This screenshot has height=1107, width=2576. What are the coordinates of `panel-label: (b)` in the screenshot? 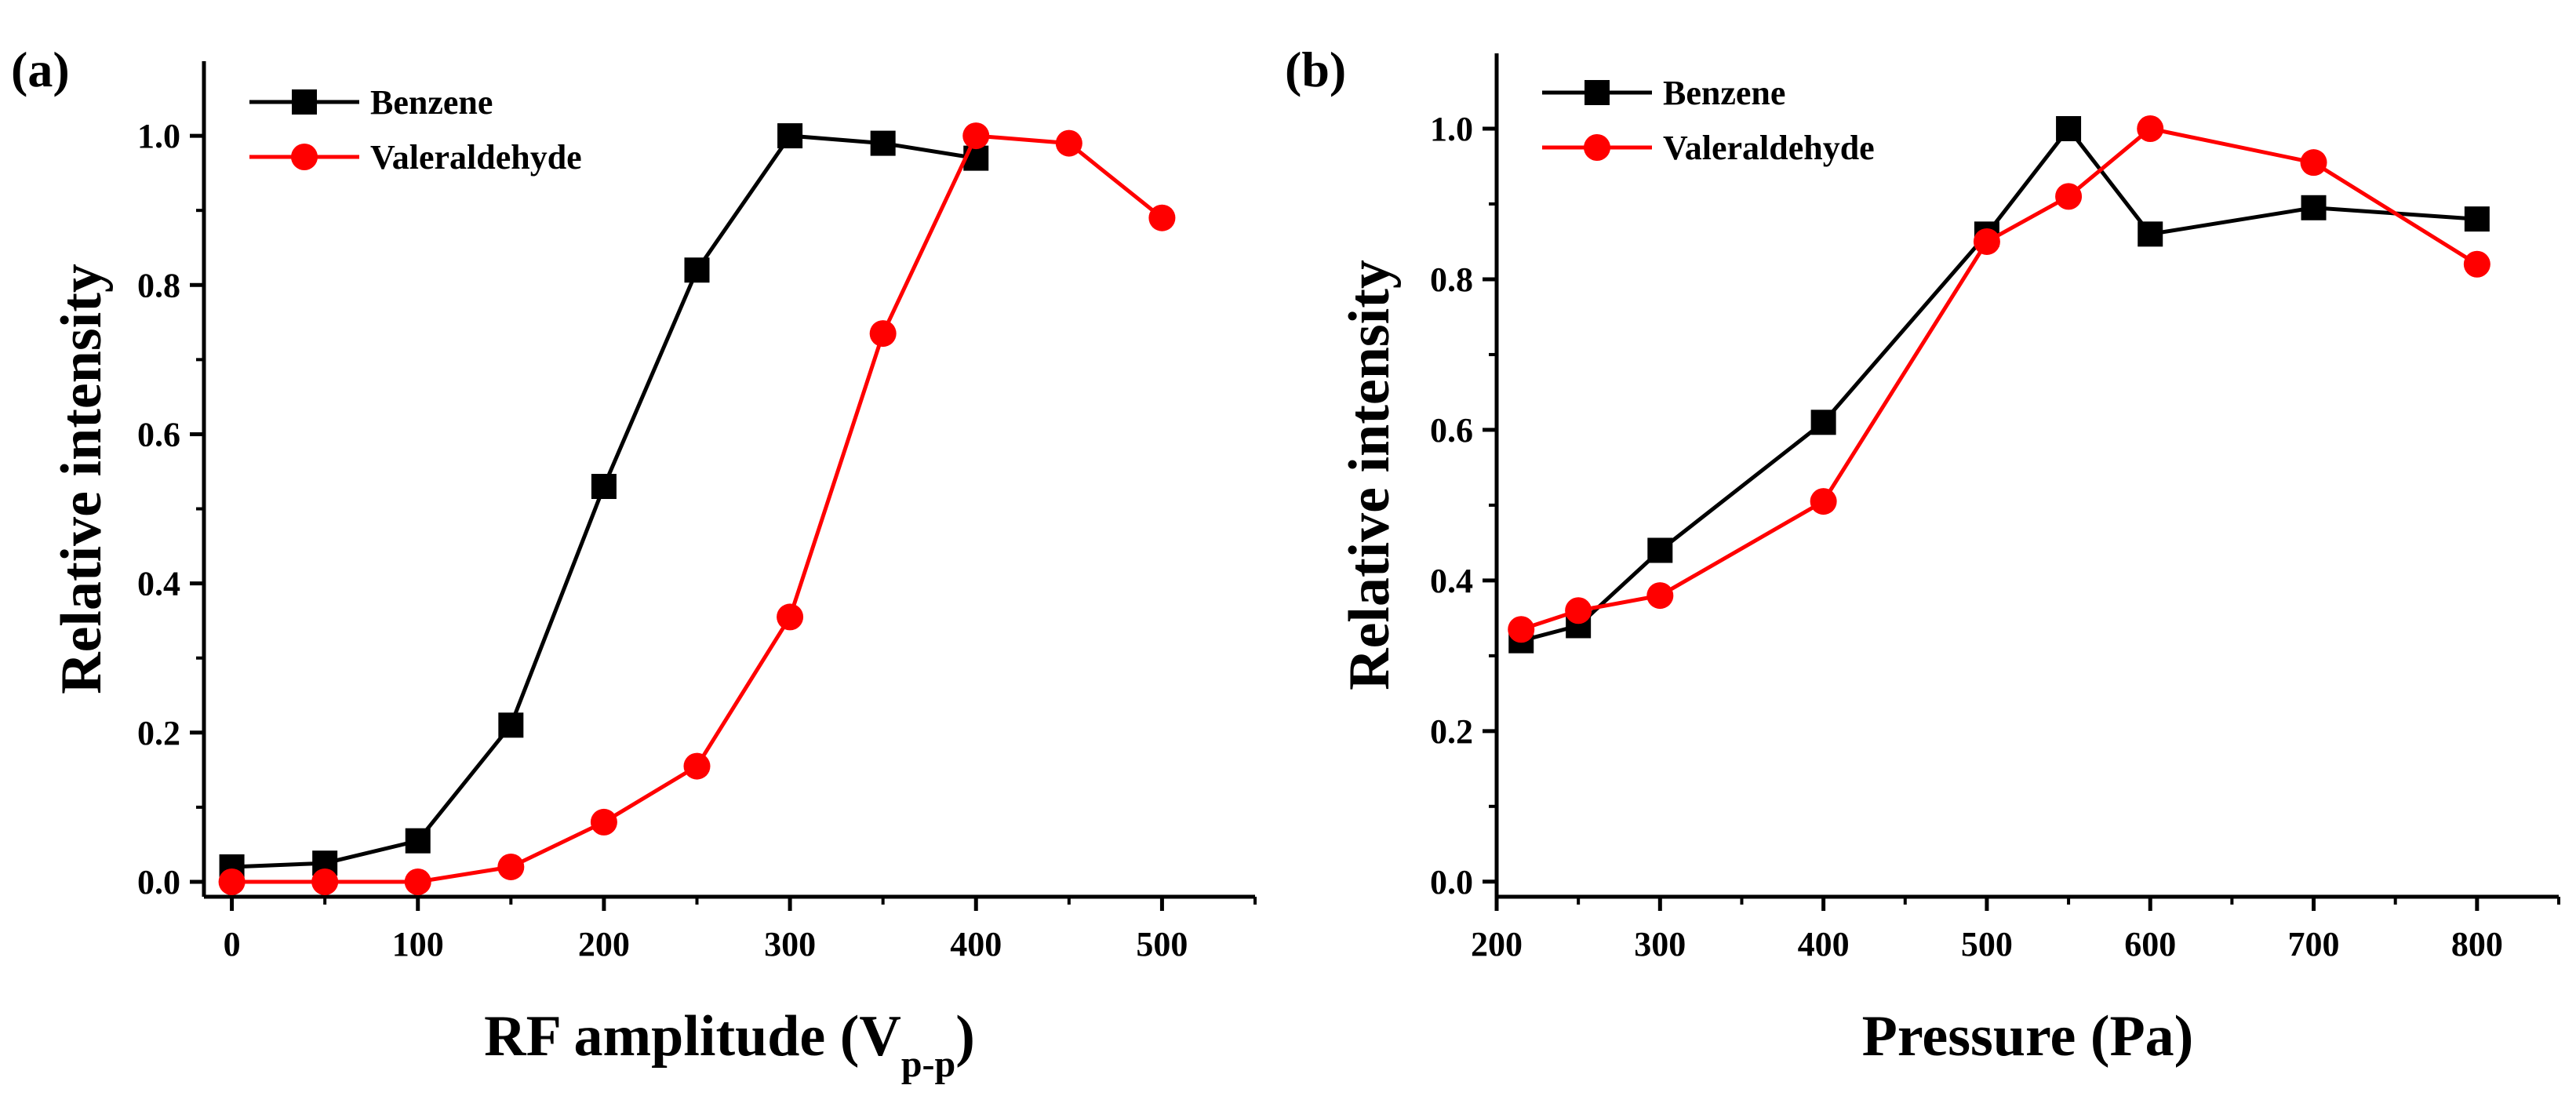 It's located at (1315, 69).